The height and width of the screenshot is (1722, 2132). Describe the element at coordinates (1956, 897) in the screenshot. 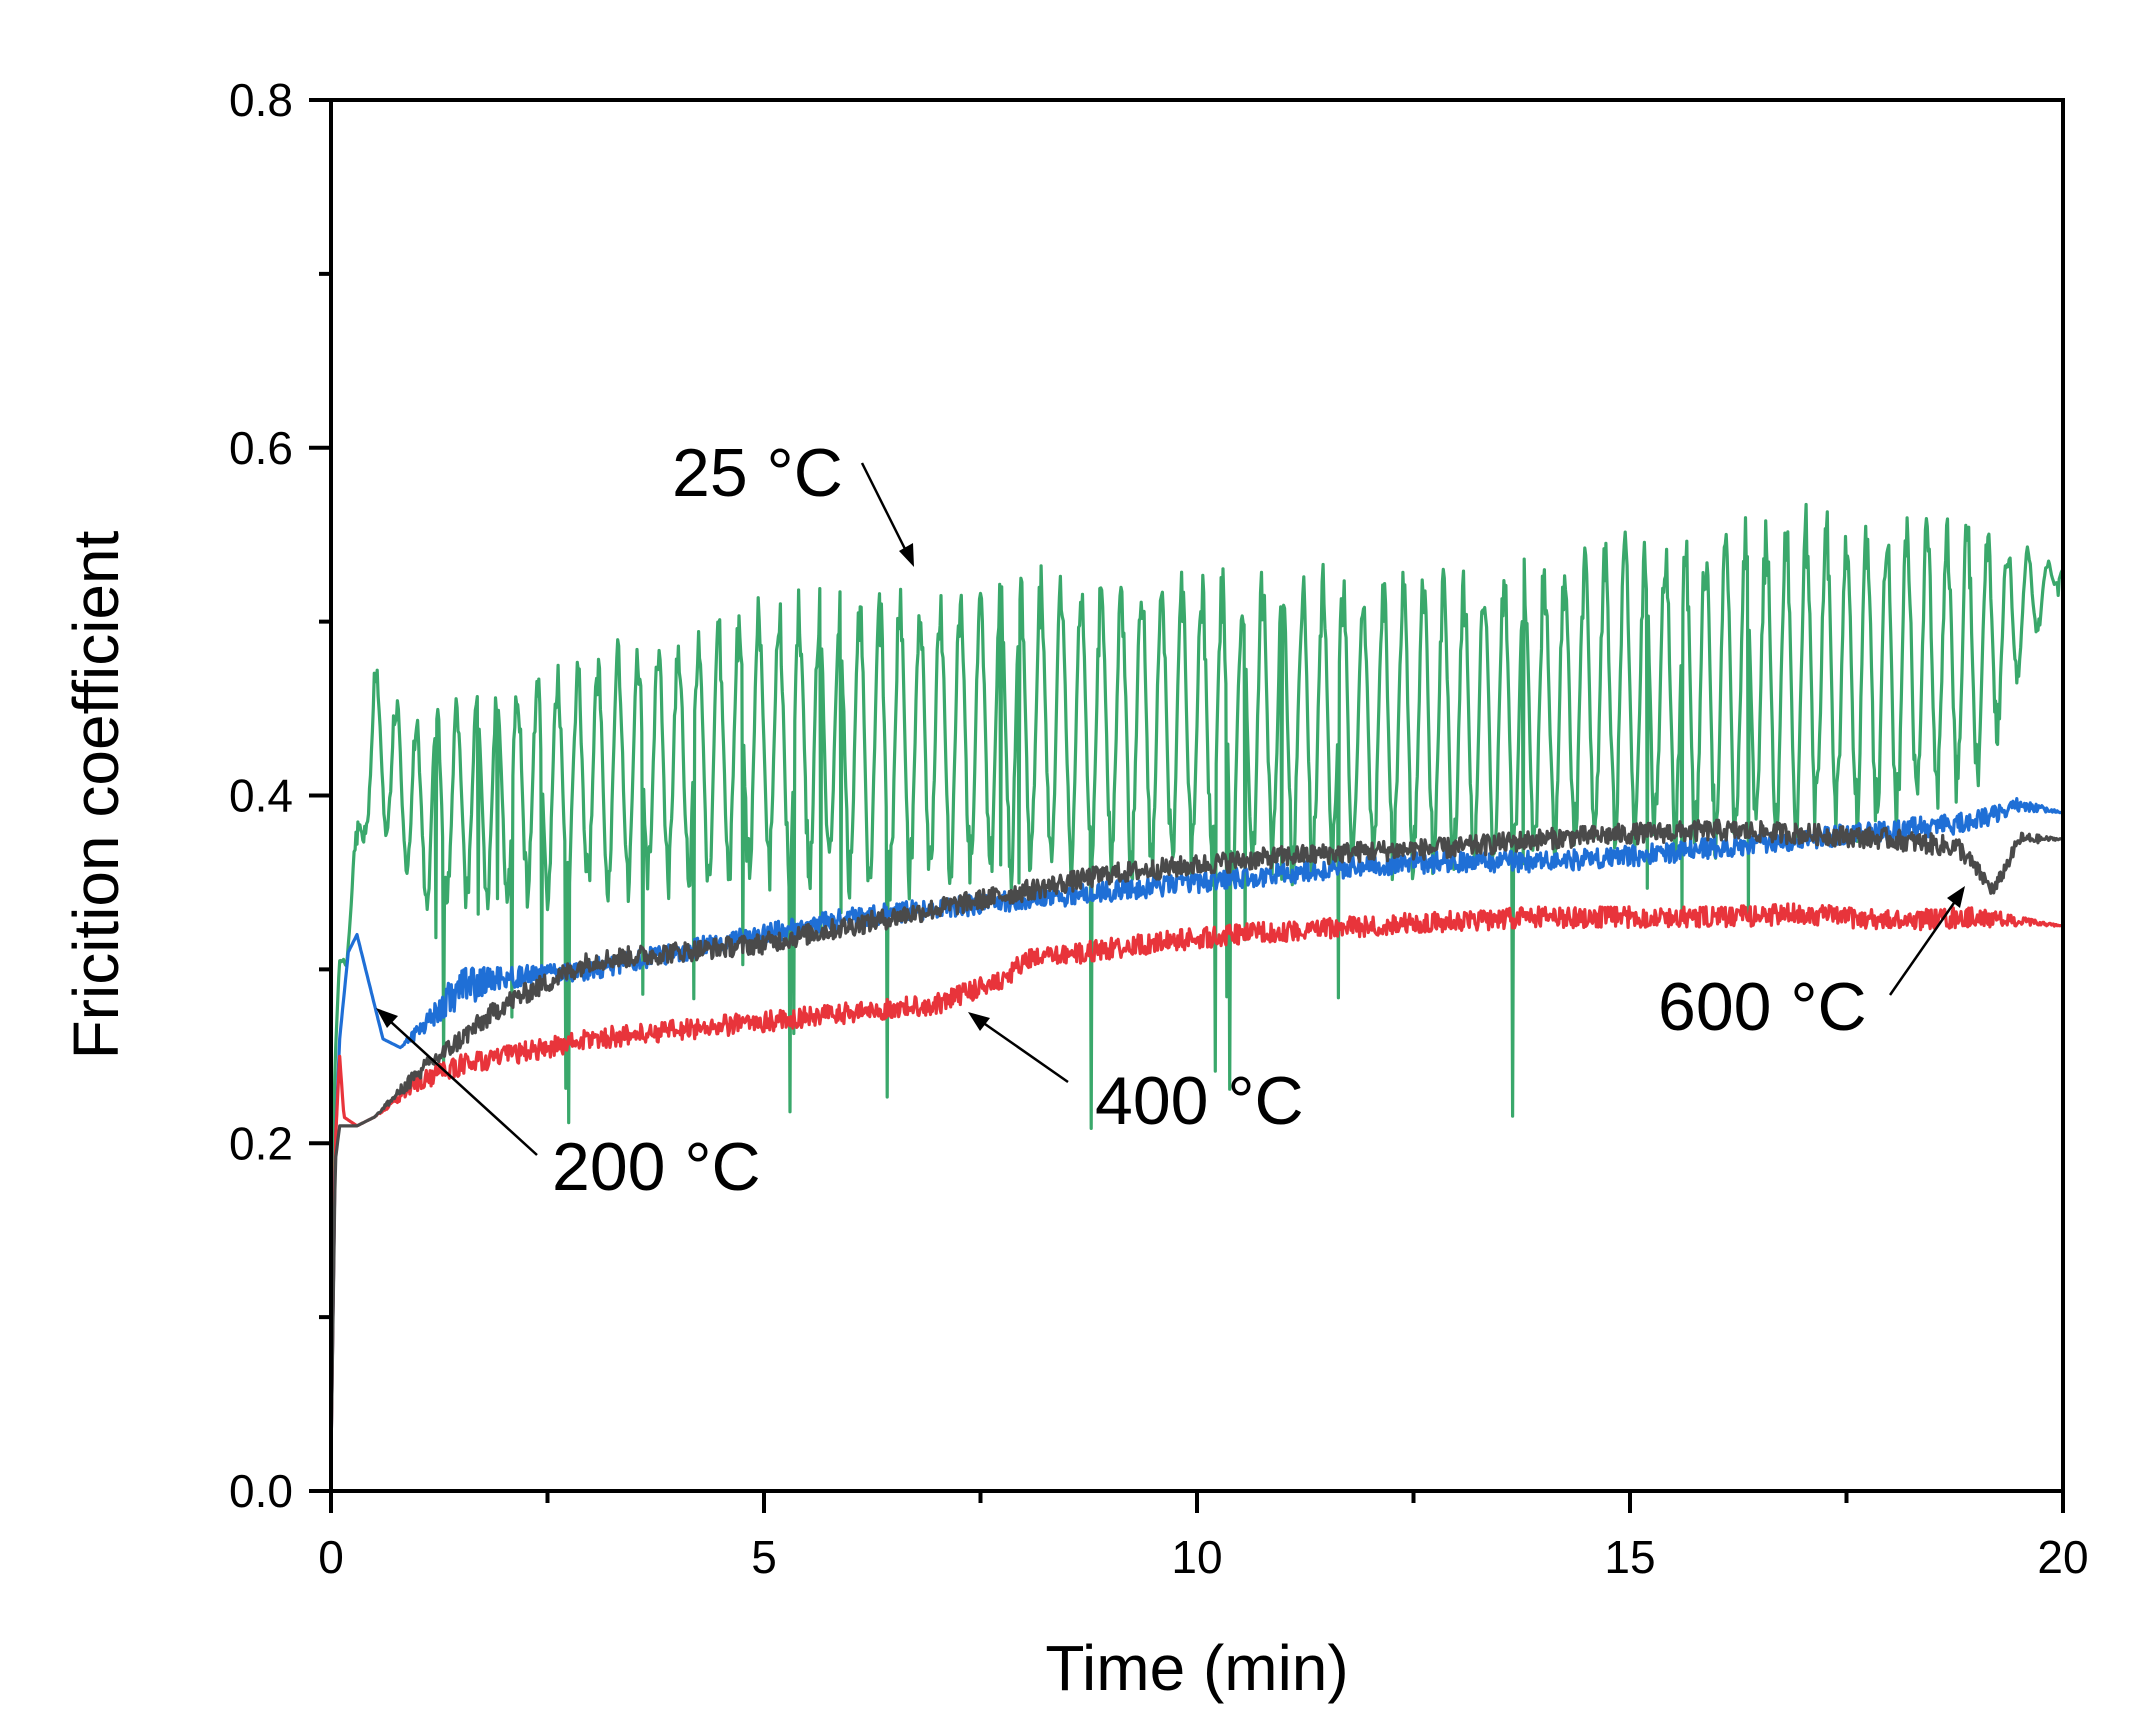

I see `arrowhead-600c` at that location.